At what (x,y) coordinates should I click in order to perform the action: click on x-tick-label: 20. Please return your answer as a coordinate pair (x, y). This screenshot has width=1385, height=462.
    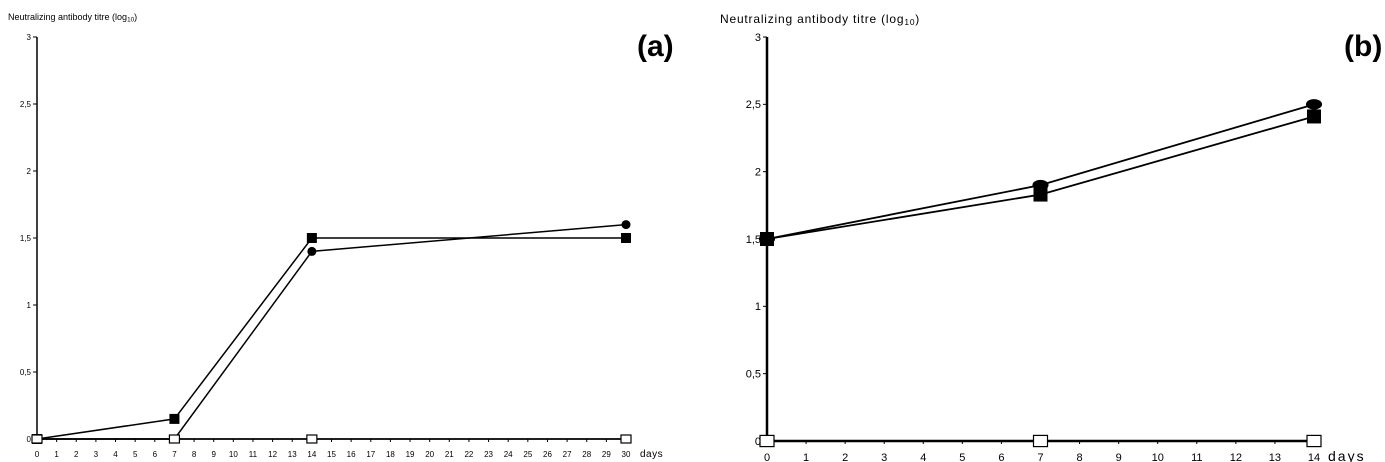
    Looking at the image, I should click on (429, 454).